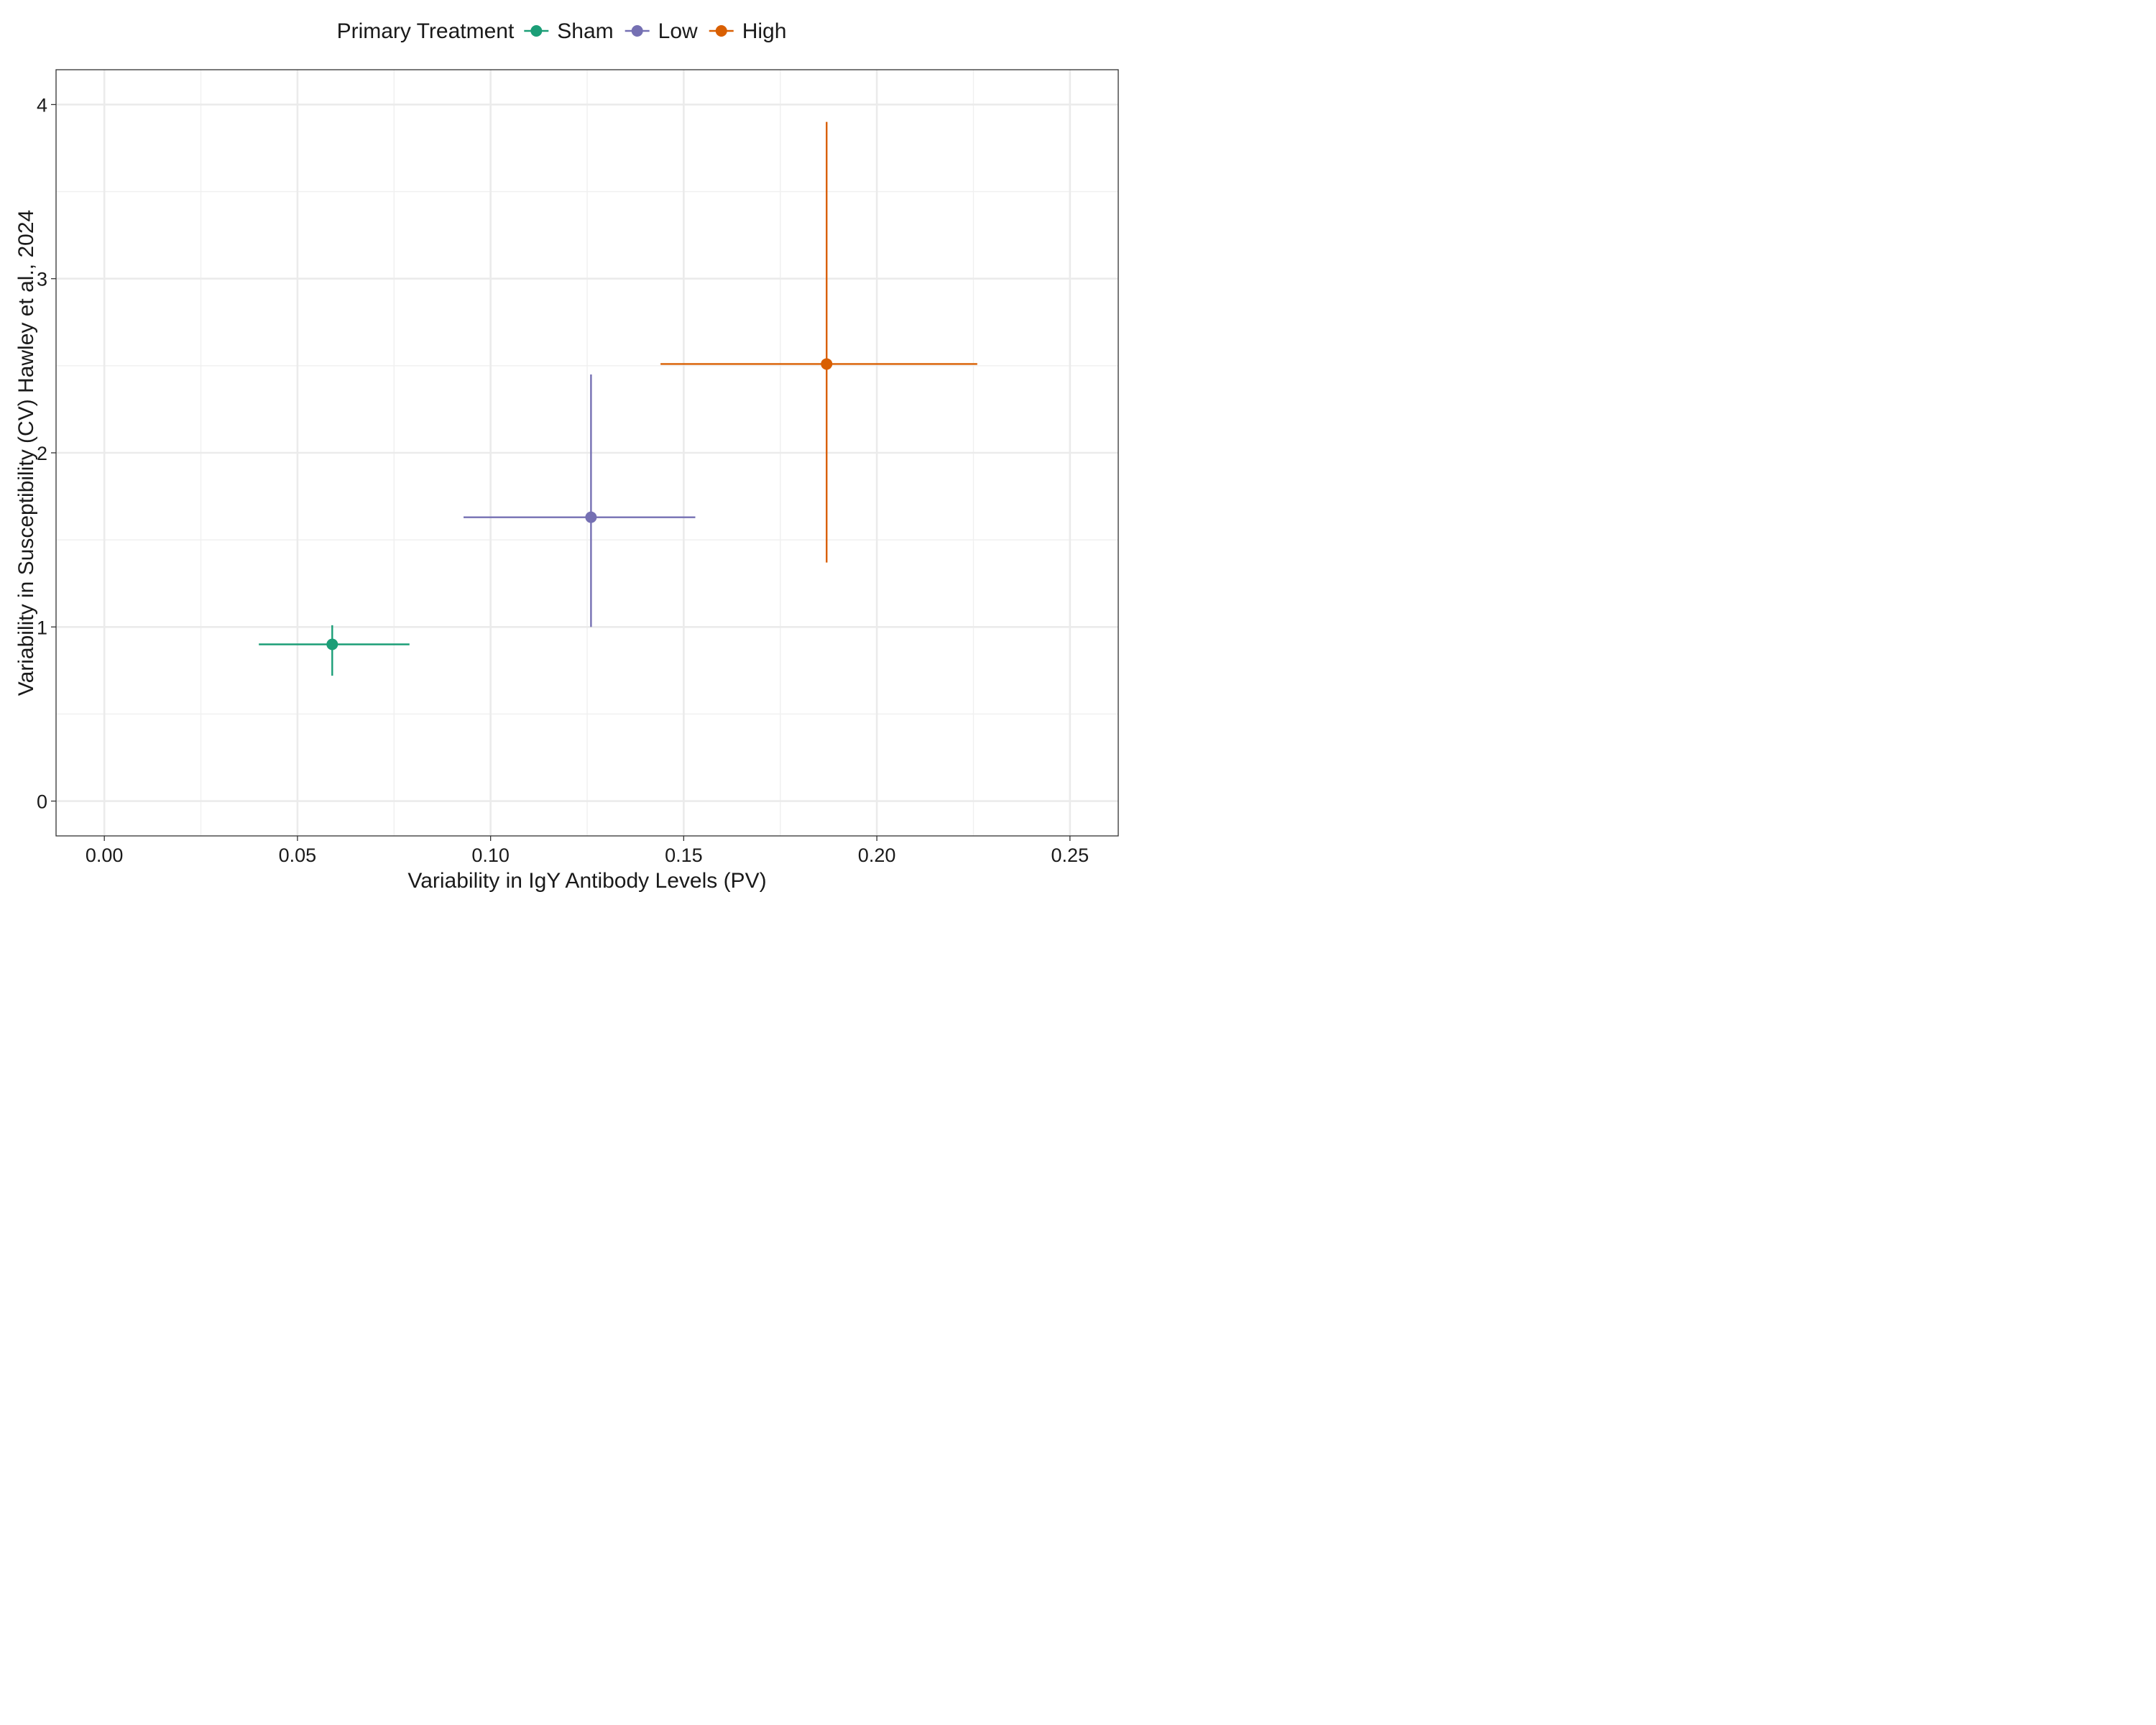 The height and width of the screenshot is (1725, 2156). What do you see at coordinates (1070, 855) in the screenshot?
I see `x-tick-label: 0.25` at bounding box center [1070, 855].